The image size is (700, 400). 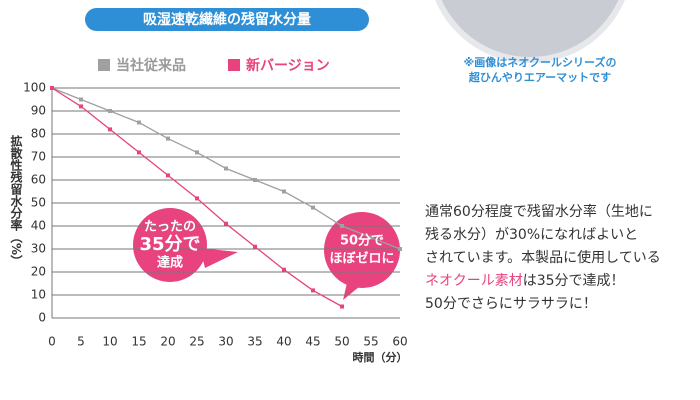 I want to click on description-line: 50分でさらにサラサラに！, so click(x=511, y=304).